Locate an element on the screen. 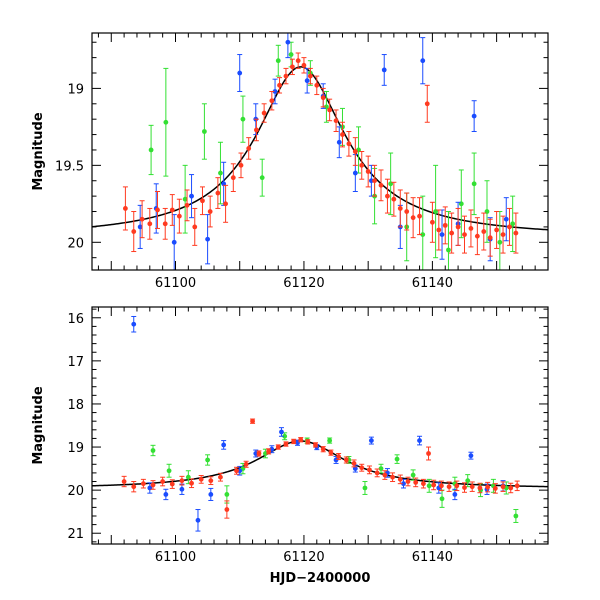 Image resolution: width=600 pixels, height=600 pixels. bottom-y-tick-label: 16 is located at coordinates (75, 319).